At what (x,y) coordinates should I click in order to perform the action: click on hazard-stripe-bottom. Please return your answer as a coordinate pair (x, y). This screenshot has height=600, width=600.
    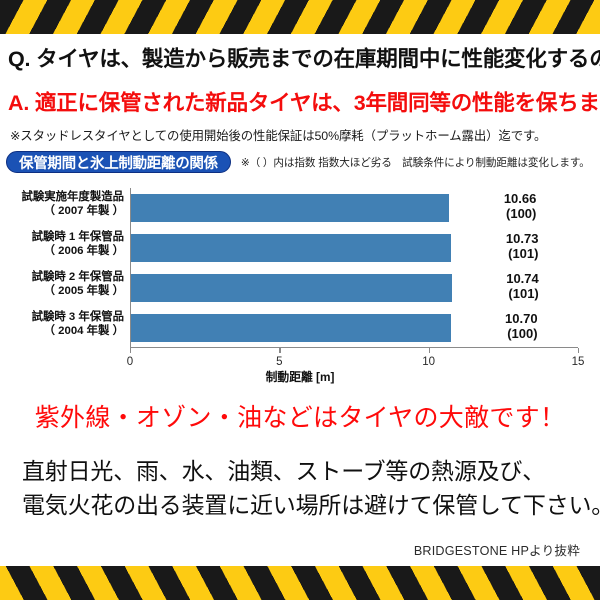
    Looking at the image, I should click on (300, 583).